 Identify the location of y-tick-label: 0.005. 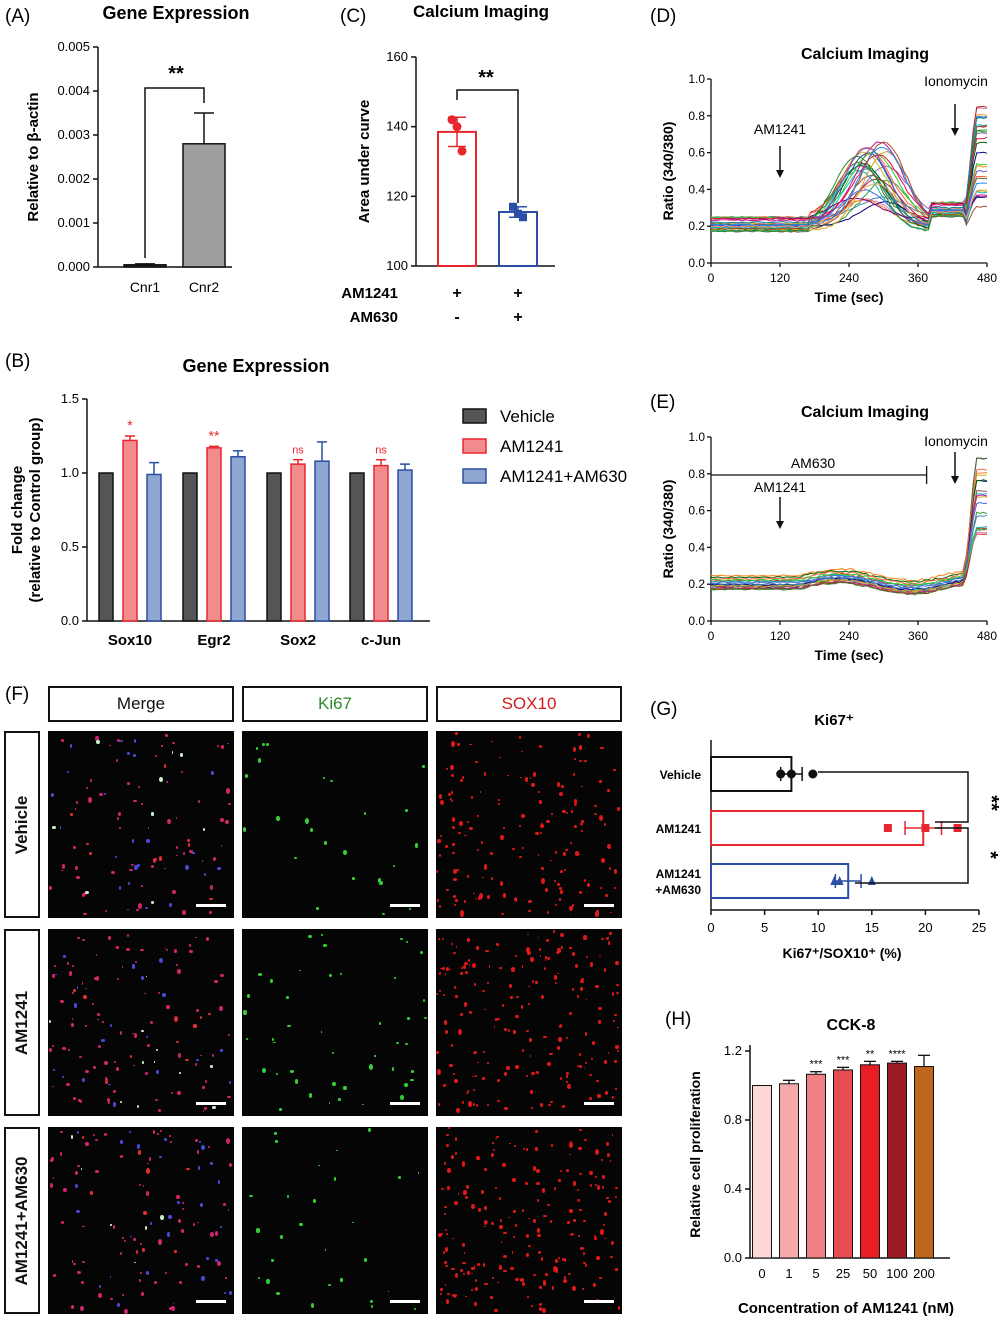
(73, 46).